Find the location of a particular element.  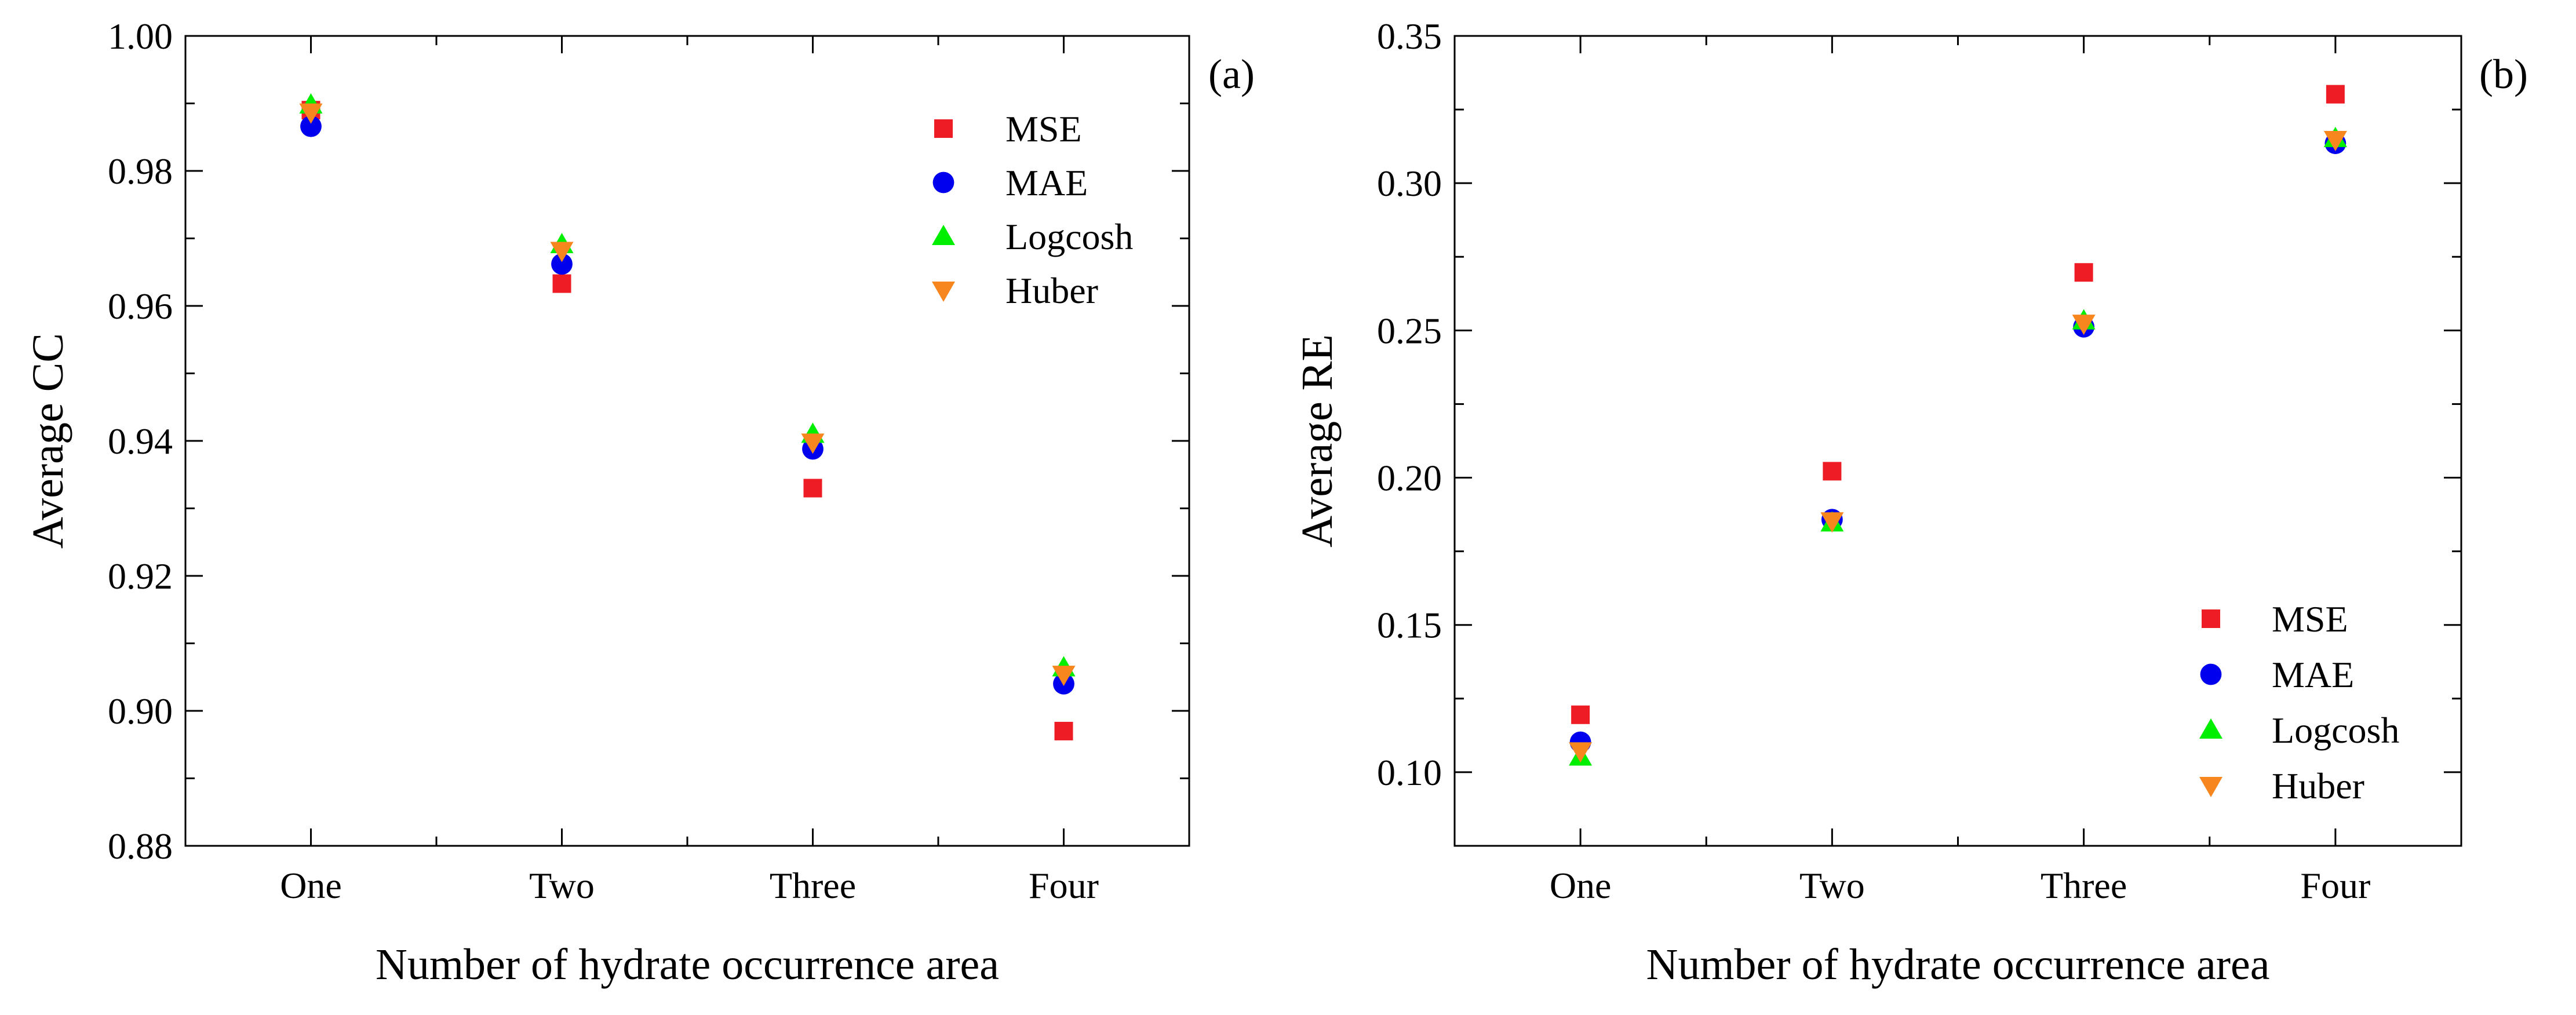

data-point-mse-one is located at coordinates (1580, 715).